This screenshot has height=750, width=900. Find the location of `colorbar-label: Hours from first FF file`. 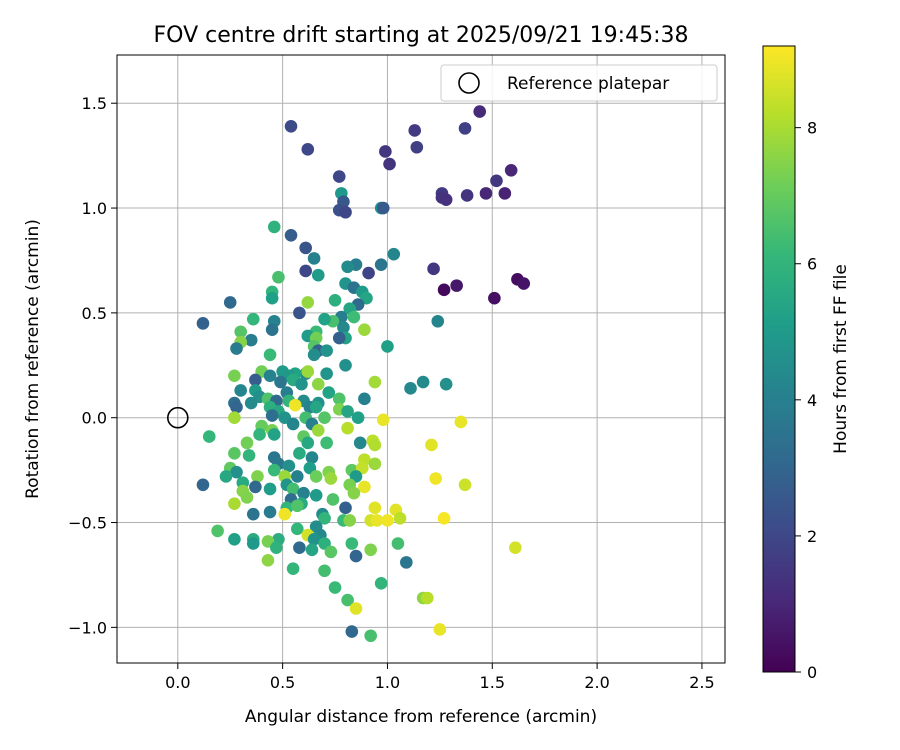

colorbar-label: Hours from first FF file is located at coordinates (841, 359).